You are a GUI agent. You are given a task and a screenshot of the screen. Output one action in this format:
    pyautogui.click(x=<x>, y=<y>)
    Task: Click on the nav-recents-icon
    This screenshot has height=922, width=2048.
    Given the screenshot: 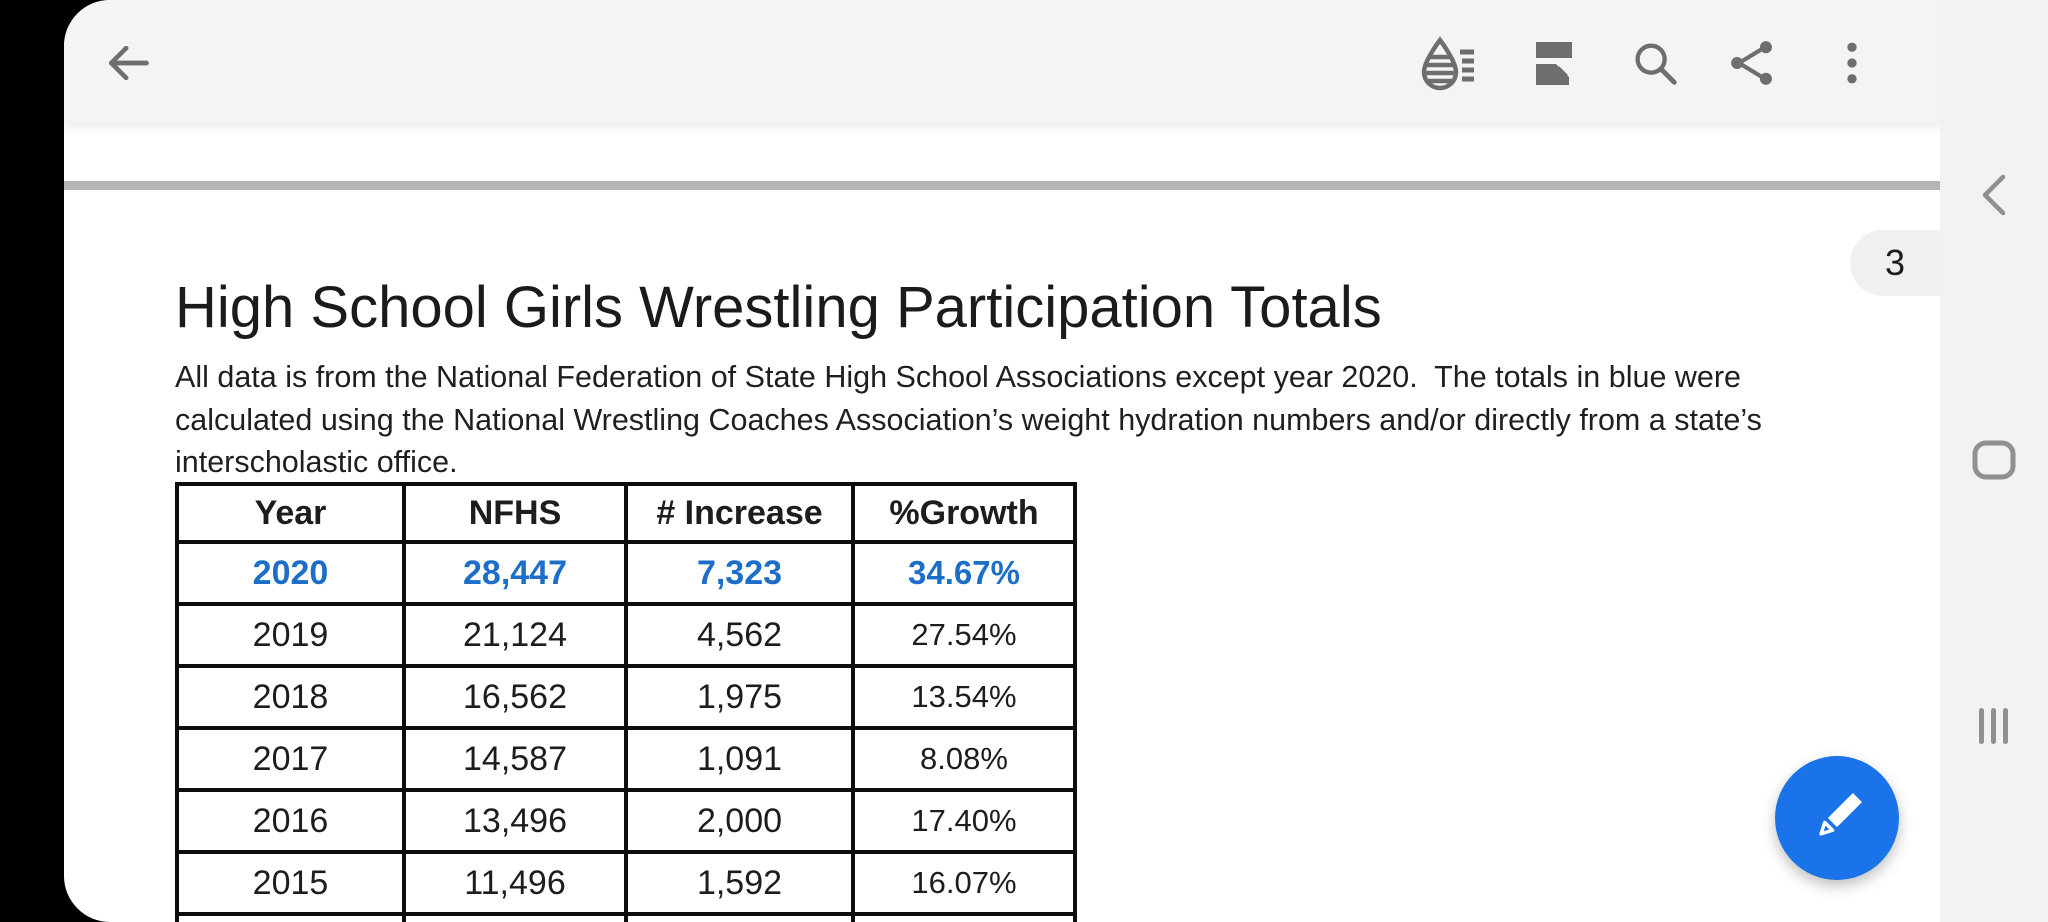 What is the action you would take?
    pyautogui.click(x=1994, y=726)
    